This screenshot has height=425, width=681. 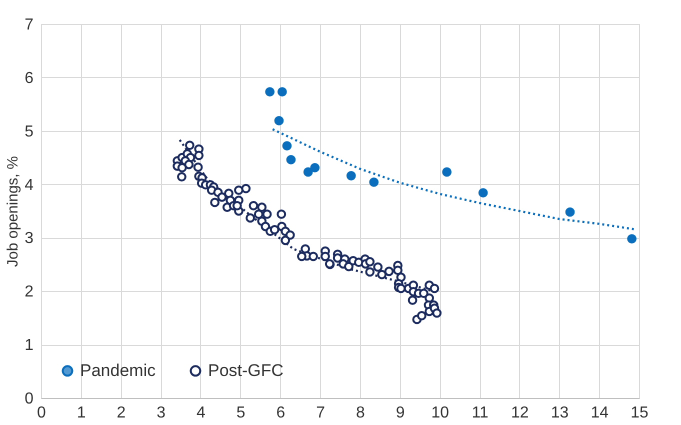 I want to click on x-tick-label: 1, so click(x=81, y=413).